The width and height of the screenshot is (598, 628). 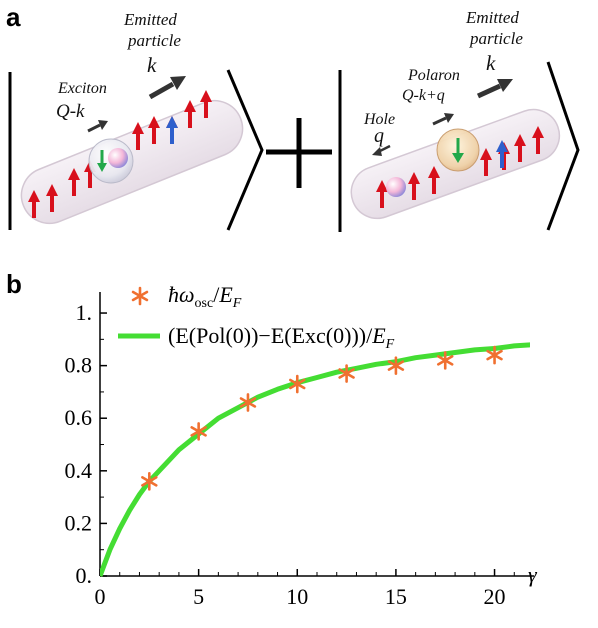 What do you see at coordinates (118, 158) in the screenshot?
I see `exciton-hole-ball` at bounding box center [118, 158].